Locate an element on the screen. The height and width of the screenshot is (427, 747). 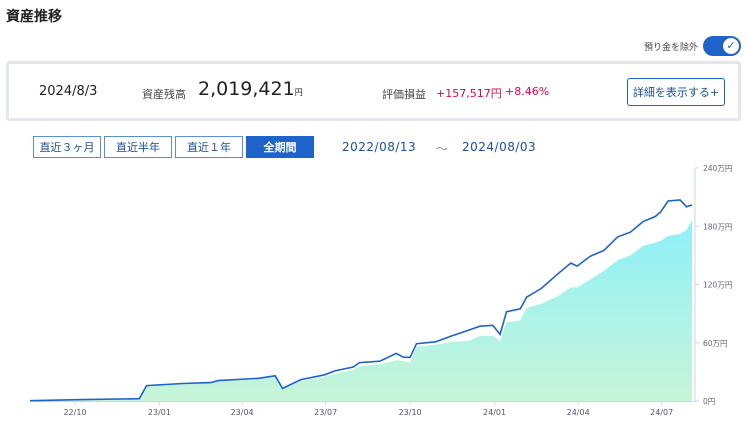
check-icon: ✓ is located at coordinates (731, 46).